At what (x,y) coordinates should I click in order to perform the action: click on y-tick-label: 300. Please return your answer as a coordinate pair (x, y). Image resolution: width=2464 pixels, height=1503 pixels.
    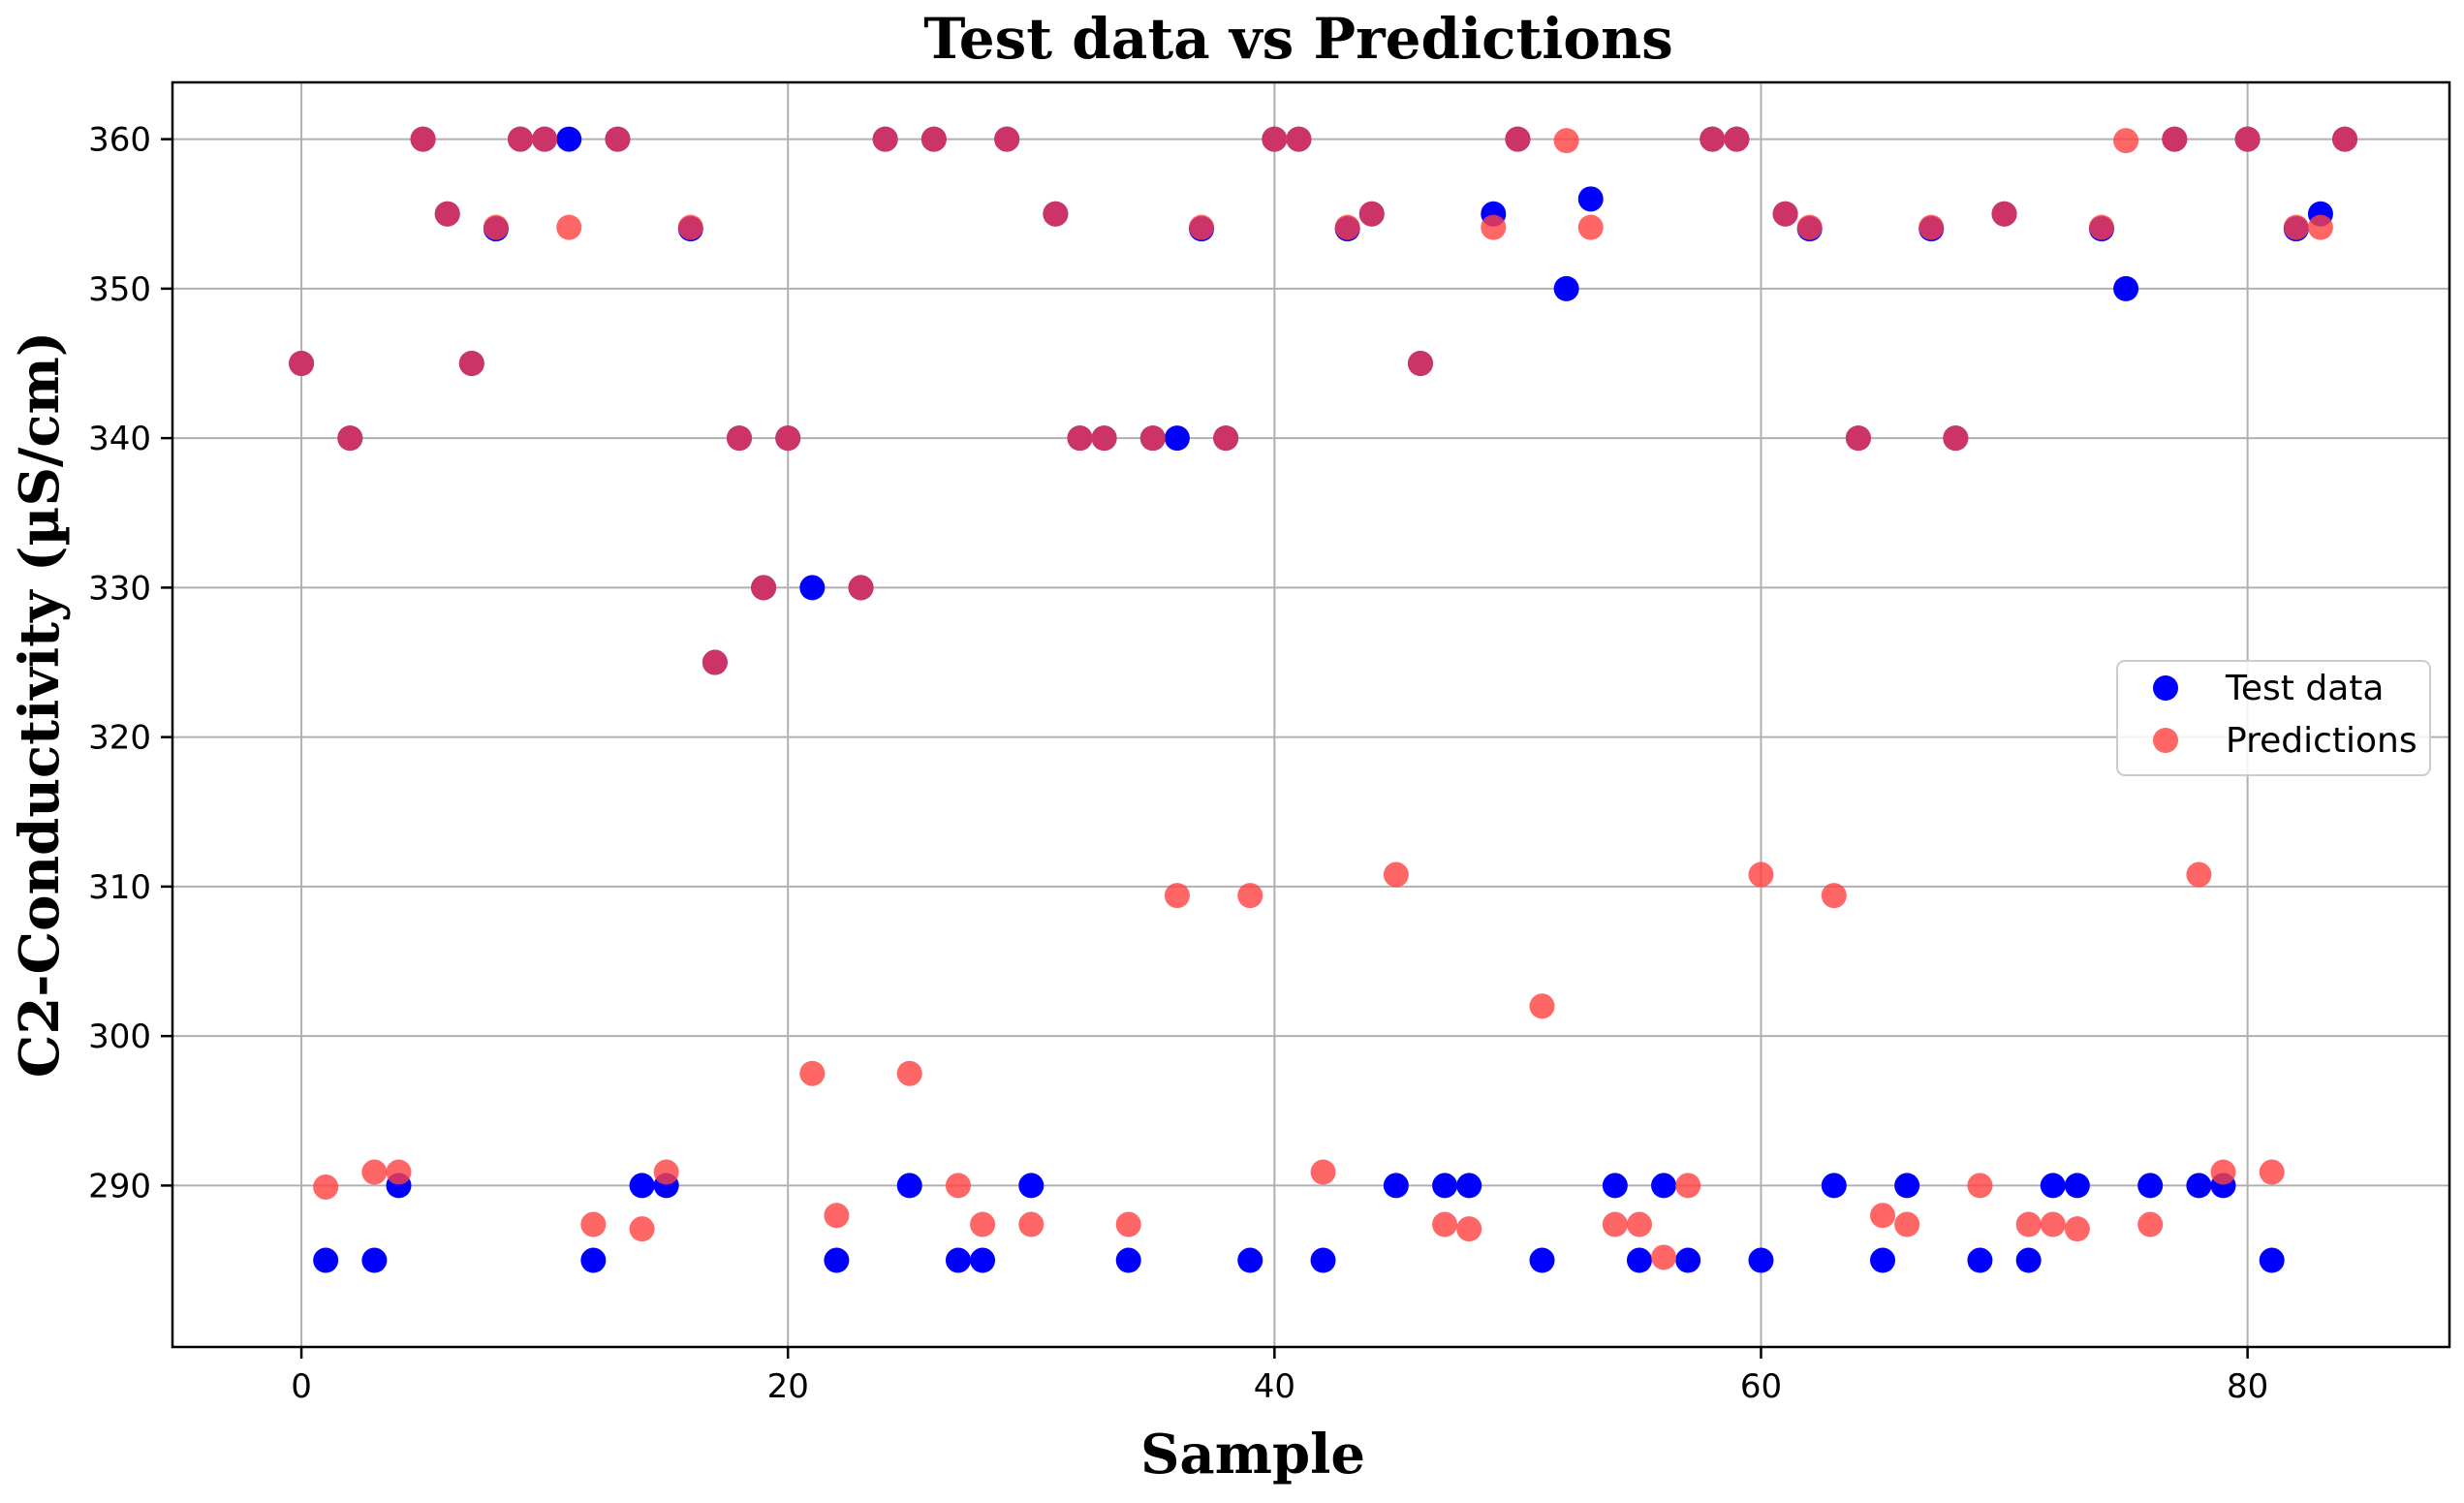
    Looking at the image, I should click on (119, 1037).